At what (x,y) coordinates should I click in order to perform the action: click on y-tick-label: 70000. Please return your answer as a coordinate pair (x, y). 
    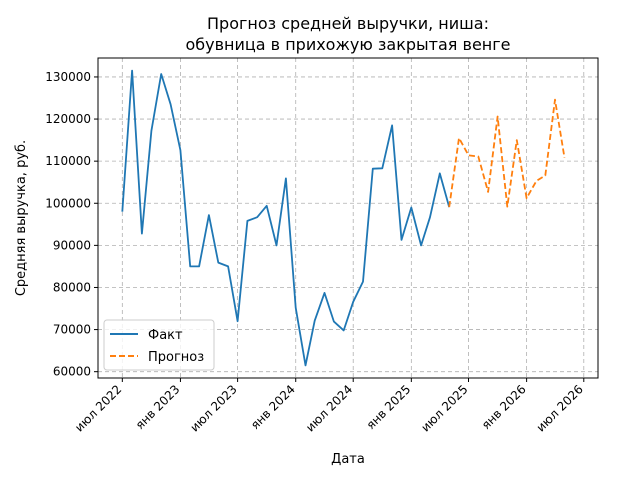
    Looking at the image, I should click on (72, 330).